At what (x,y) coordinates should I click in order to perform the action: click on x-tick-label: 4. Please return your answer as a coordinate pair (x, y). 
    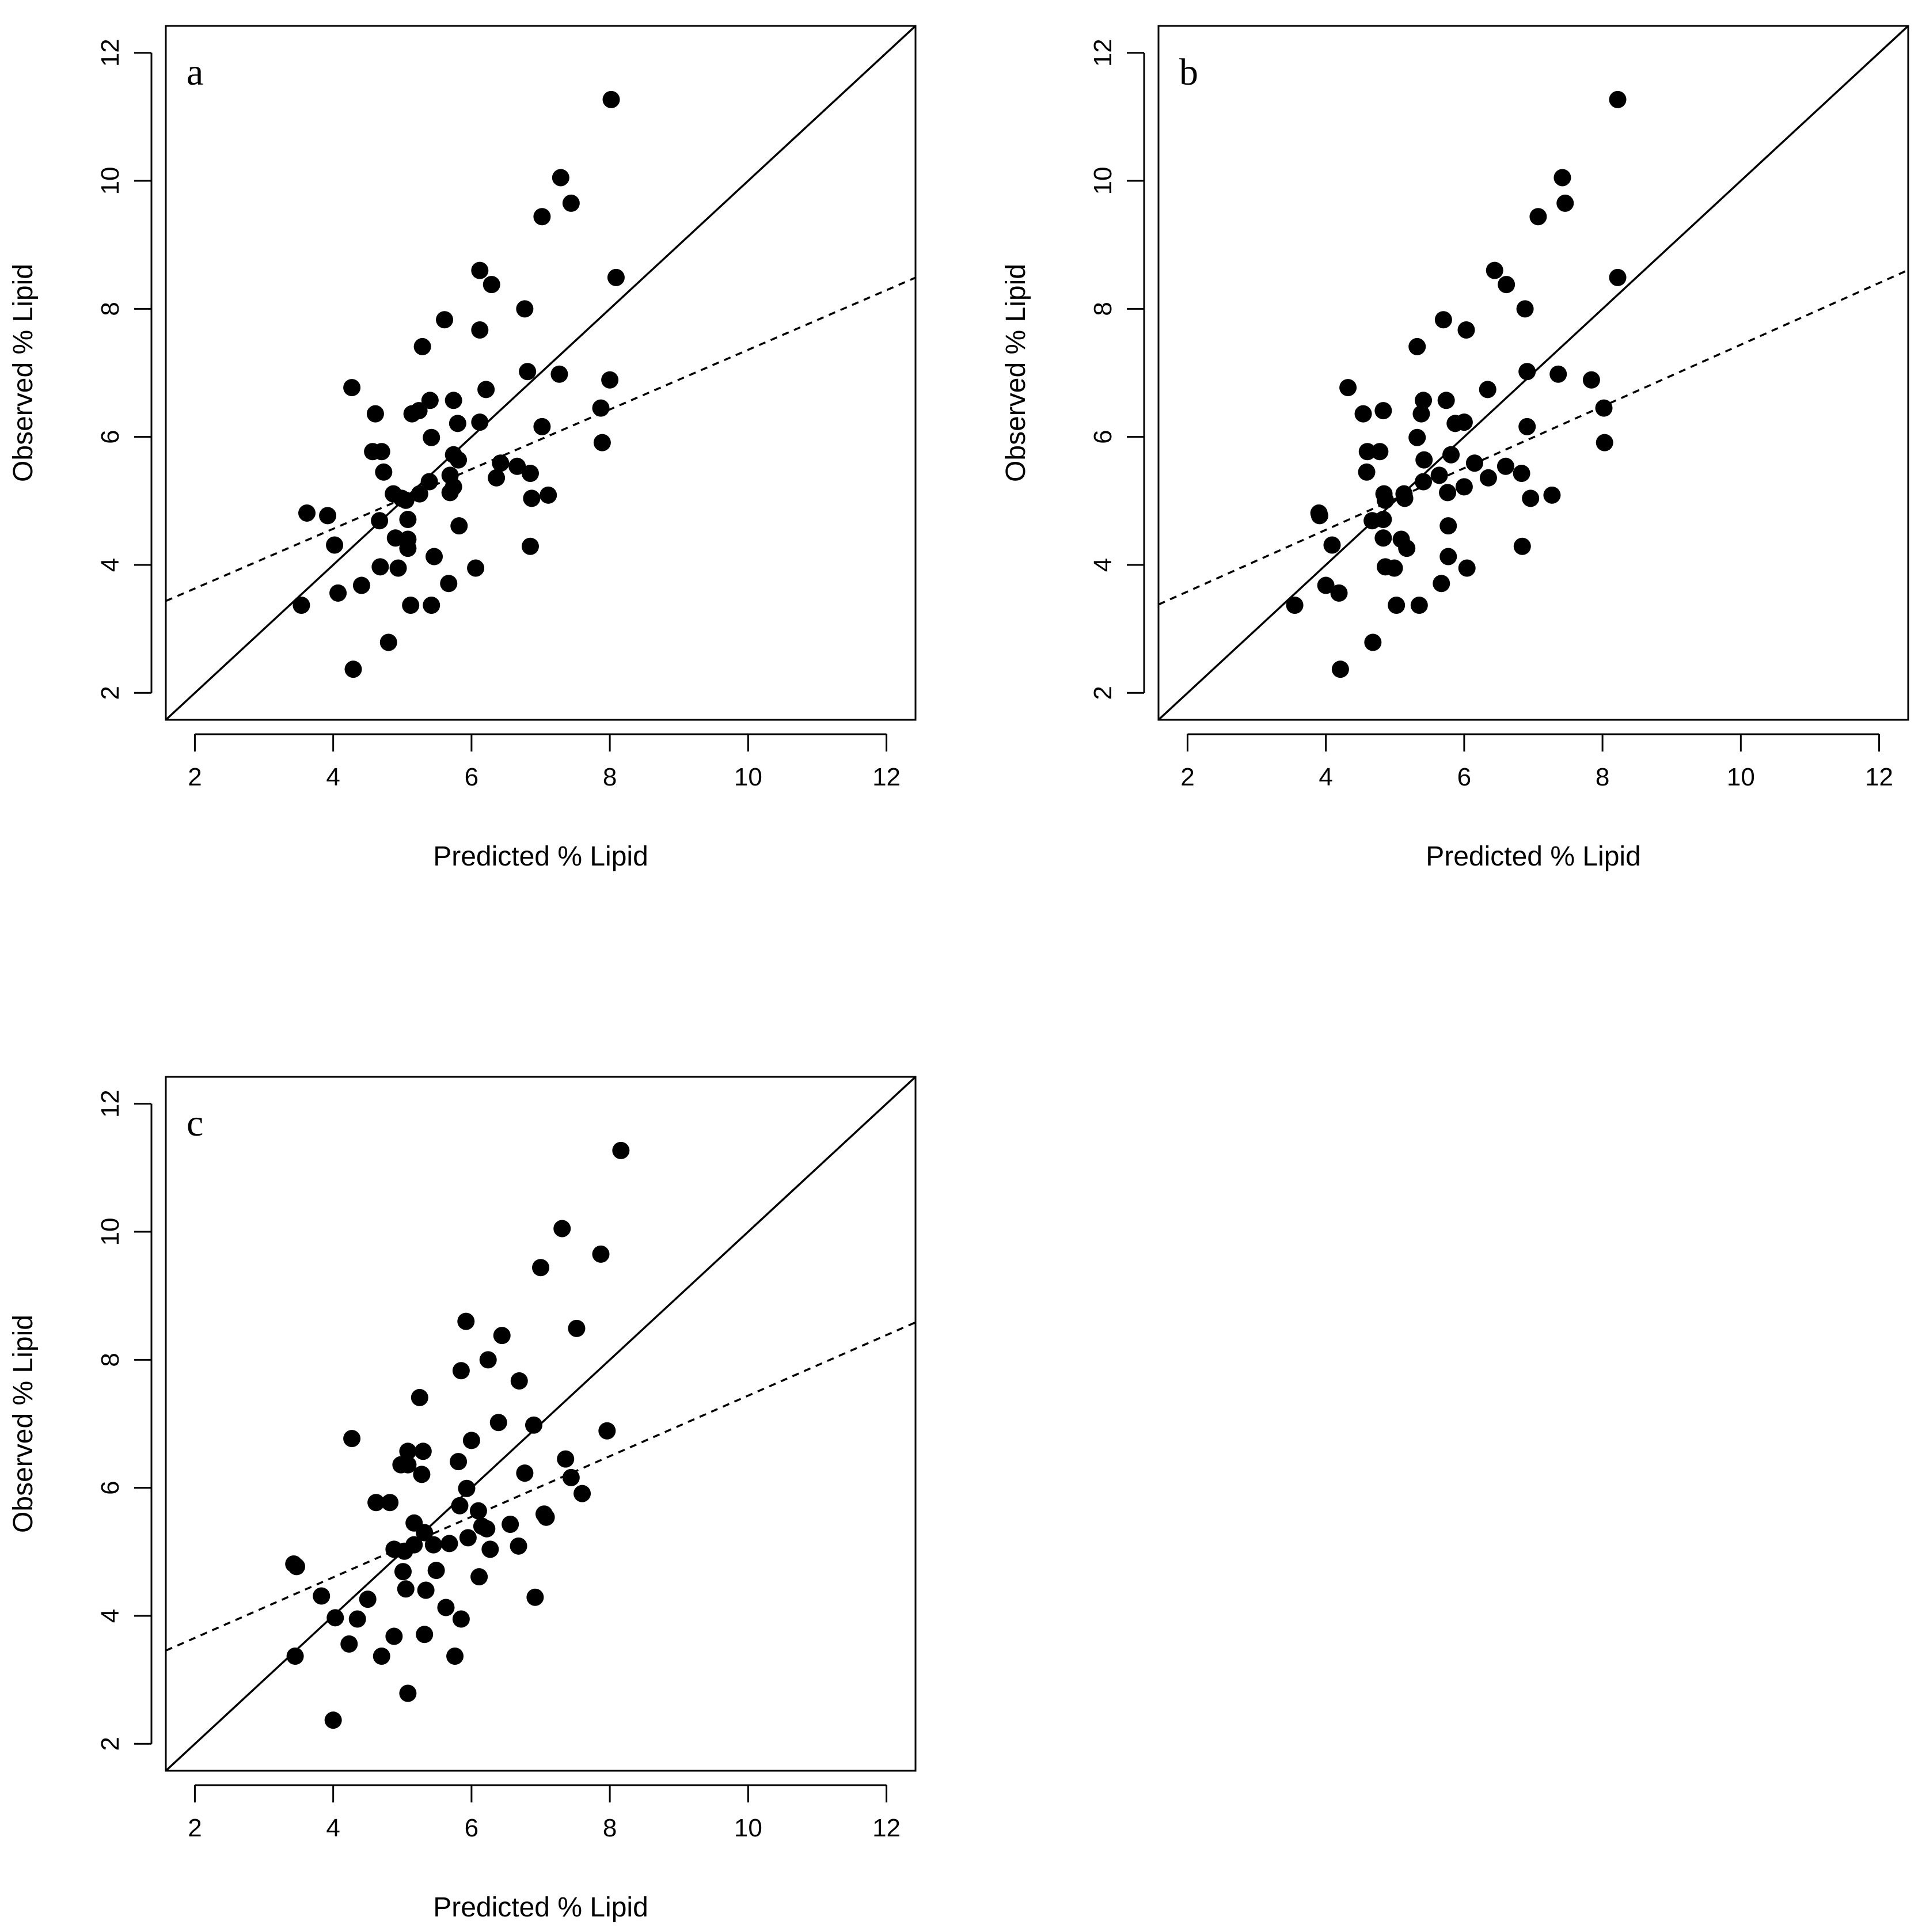
    Looking at the image, I should click on (1325, 777).